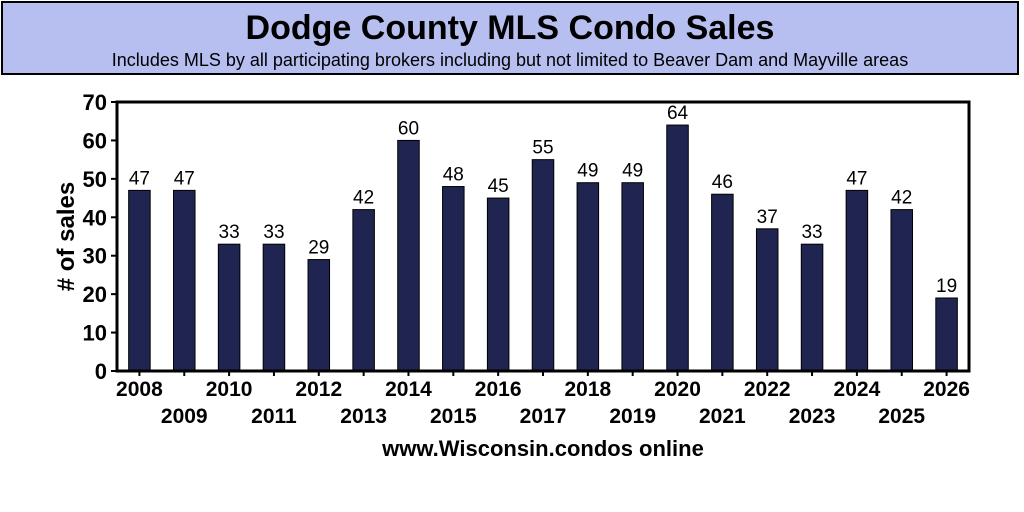  Describe the element at coordinates (229, 232) in the screenshot. I see `data-label-2010: 33` at that location.